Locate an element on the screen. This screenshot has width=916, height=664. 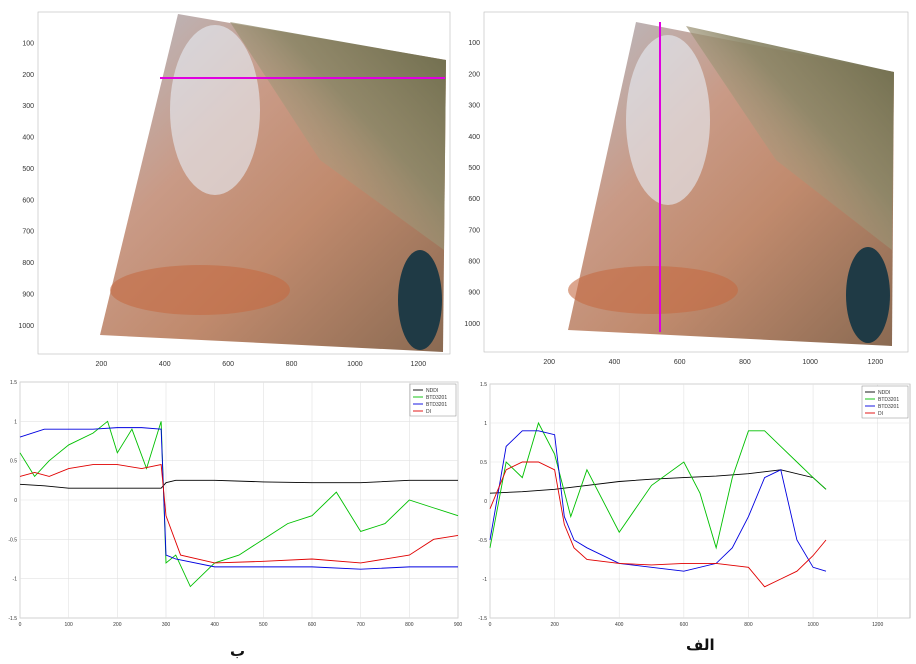
caption-left: ب is located at coordinates (238, 651).